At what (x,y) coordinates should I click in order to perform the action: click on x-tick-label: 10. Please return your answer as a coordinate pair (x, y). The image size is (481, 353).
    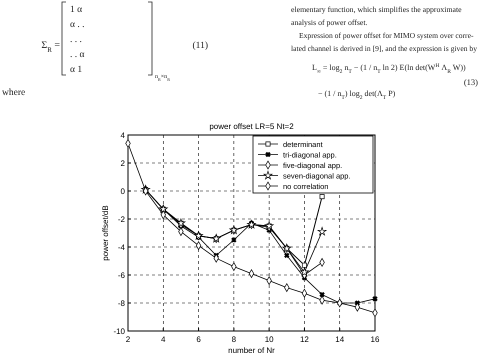
    Looking at the image, I should click on (269, 339).